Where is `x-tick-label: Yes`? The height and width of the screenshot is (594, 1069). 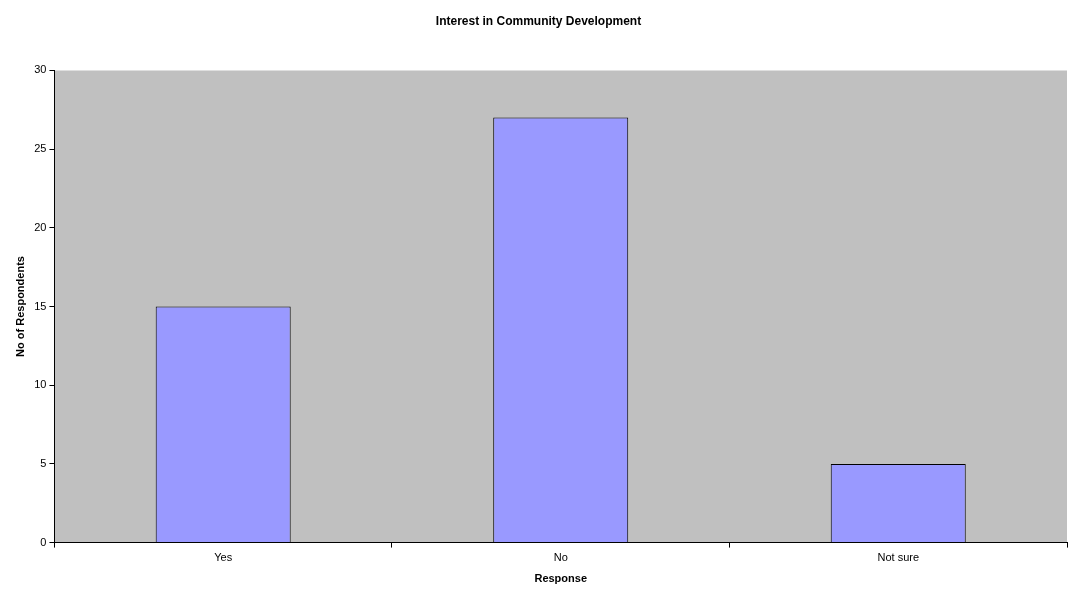
x-tick-label: Yes is located at coordinates (223, 557).